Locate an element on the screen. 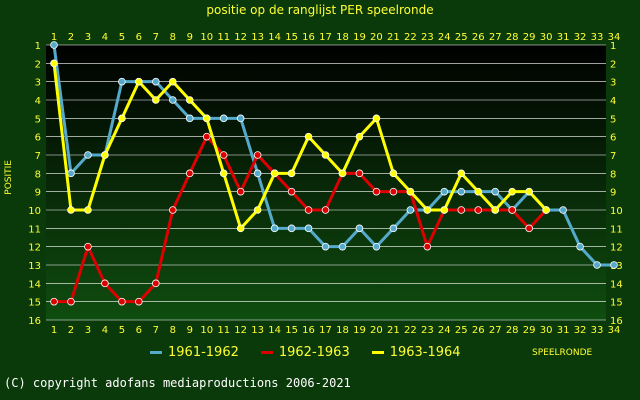  x-tick-bottom-6: 6 is located at coordinates (139, 330).